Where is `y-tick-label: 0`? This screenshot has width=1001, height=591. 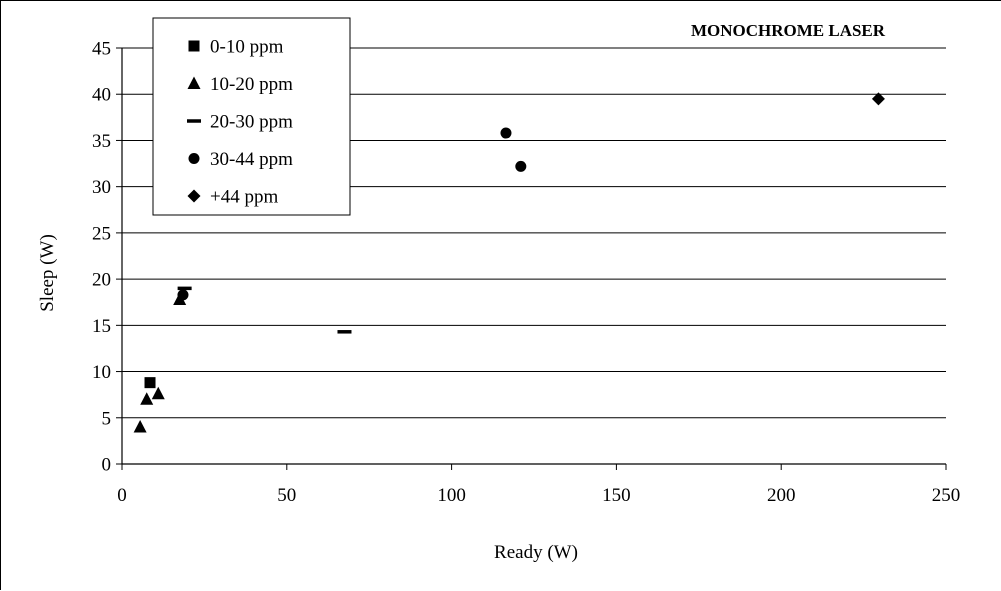 y-tick-label: 0 is located at coordinates (107, 465).